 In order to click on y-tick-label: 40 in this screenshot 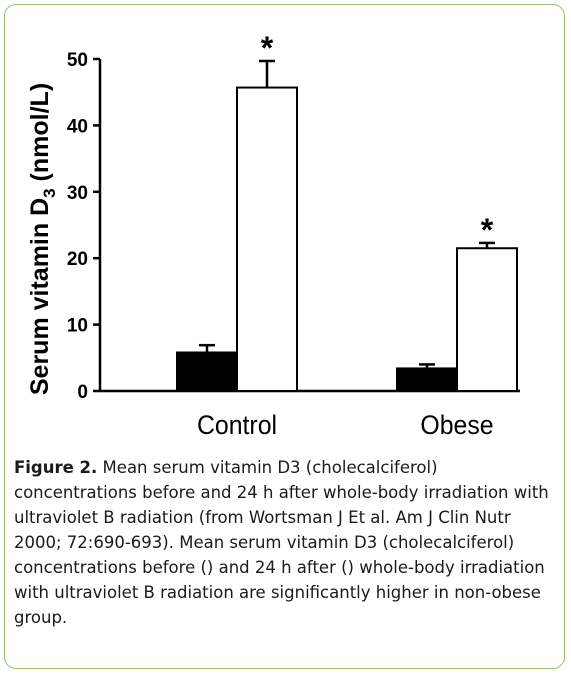, I will do `click(77, 126)`.